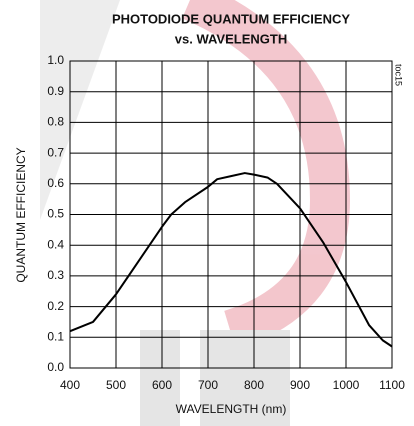 The width and height of the screenshot is (414, 426). I want to click on x-tick-label: 900, so click(300, 385).